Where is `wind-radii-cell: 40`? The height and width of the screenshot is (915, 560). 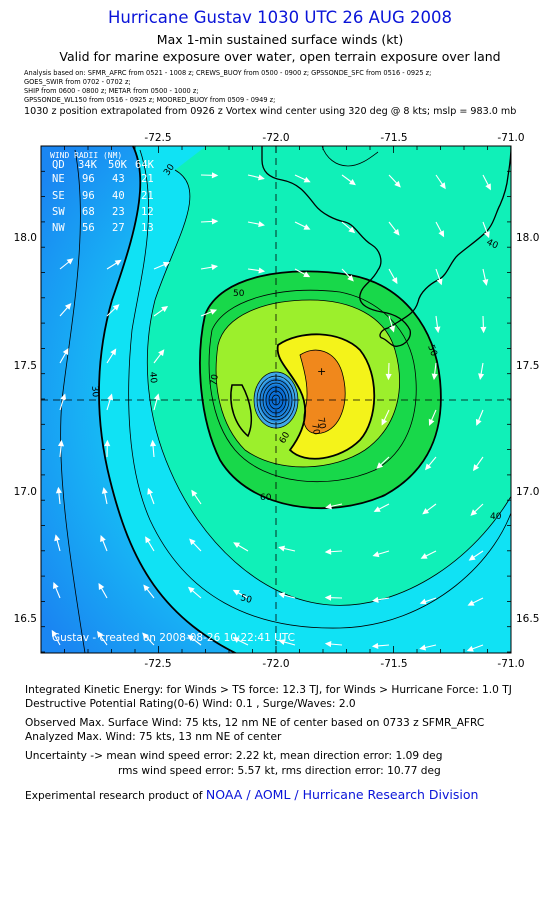 wind-radii-cell: 40 is located at coordinates (118, 196).